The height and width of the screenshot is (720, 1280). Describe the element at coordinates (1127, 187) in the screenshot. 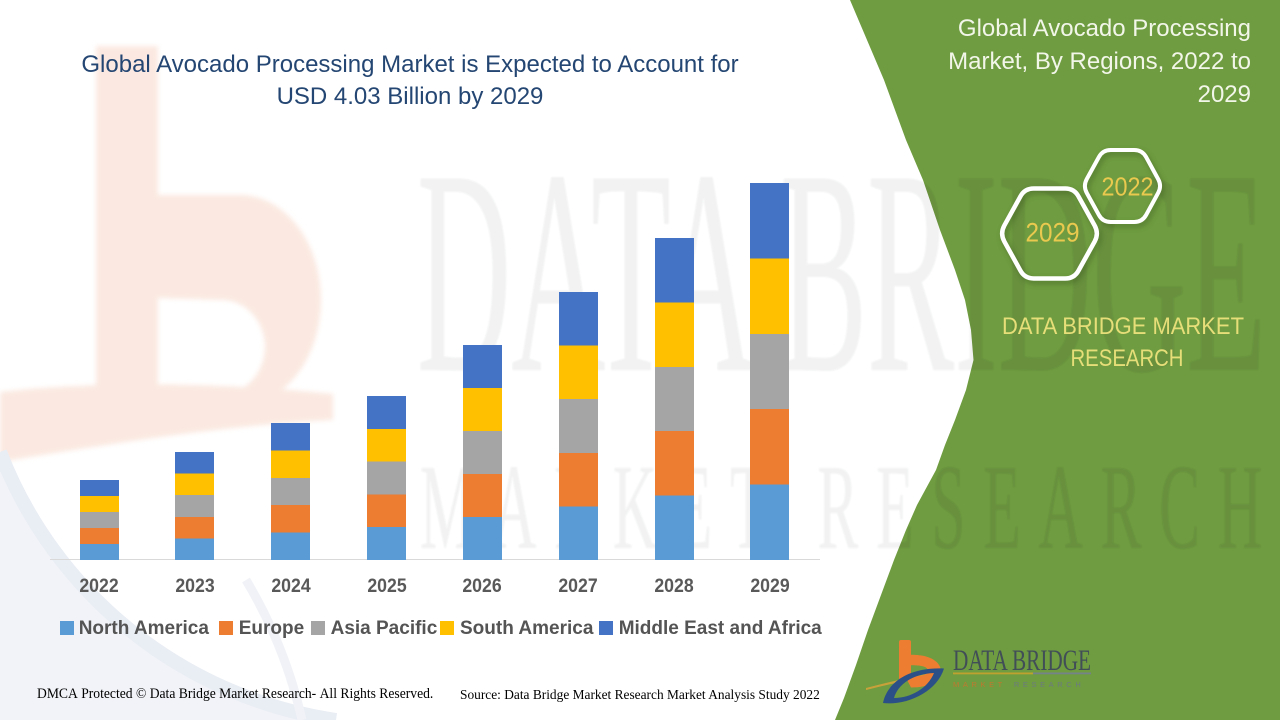

I see `svg-text: 2022` at that location.